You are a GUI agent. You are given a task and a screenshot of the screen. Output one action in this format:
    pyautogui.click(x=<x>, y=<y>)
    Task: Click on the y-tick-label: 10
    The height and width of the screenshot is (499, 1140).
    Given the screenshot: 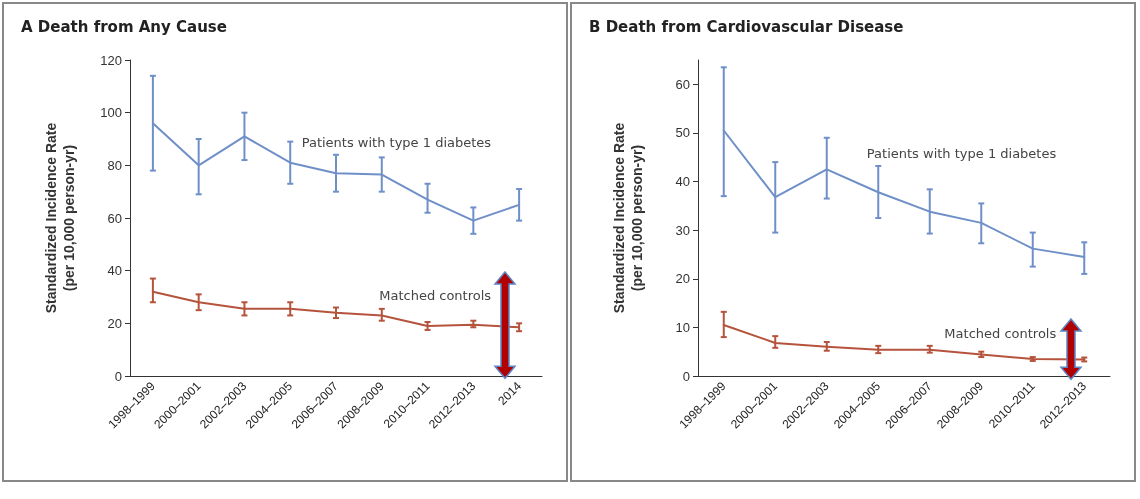 What is the action you would take?
    pyautogui.click(x=682, y=327)
    